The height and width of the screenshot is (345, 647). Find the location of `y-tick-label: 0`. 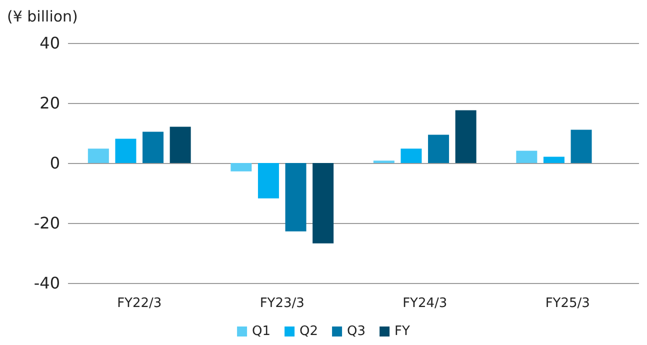

y-tick-label: 0 is located at coordinates (55, 163).